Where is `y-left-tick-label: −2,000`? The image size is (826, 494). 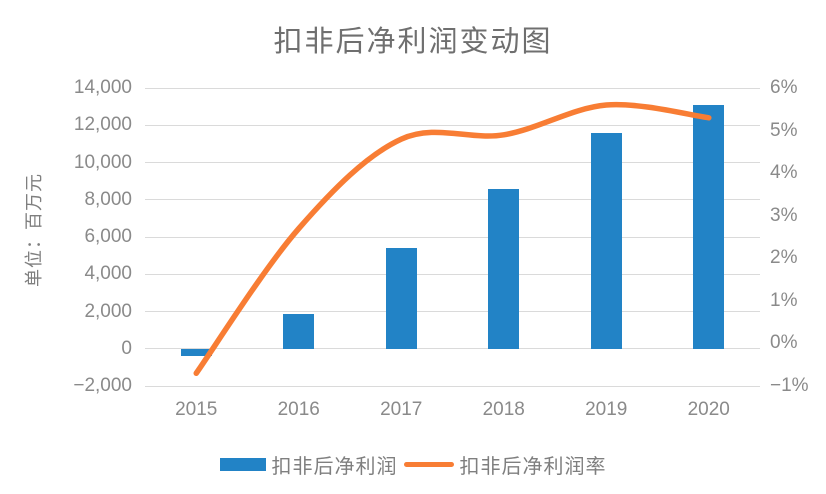
y-left-tick-label: −2,000 is located at coordinates (102, 385).